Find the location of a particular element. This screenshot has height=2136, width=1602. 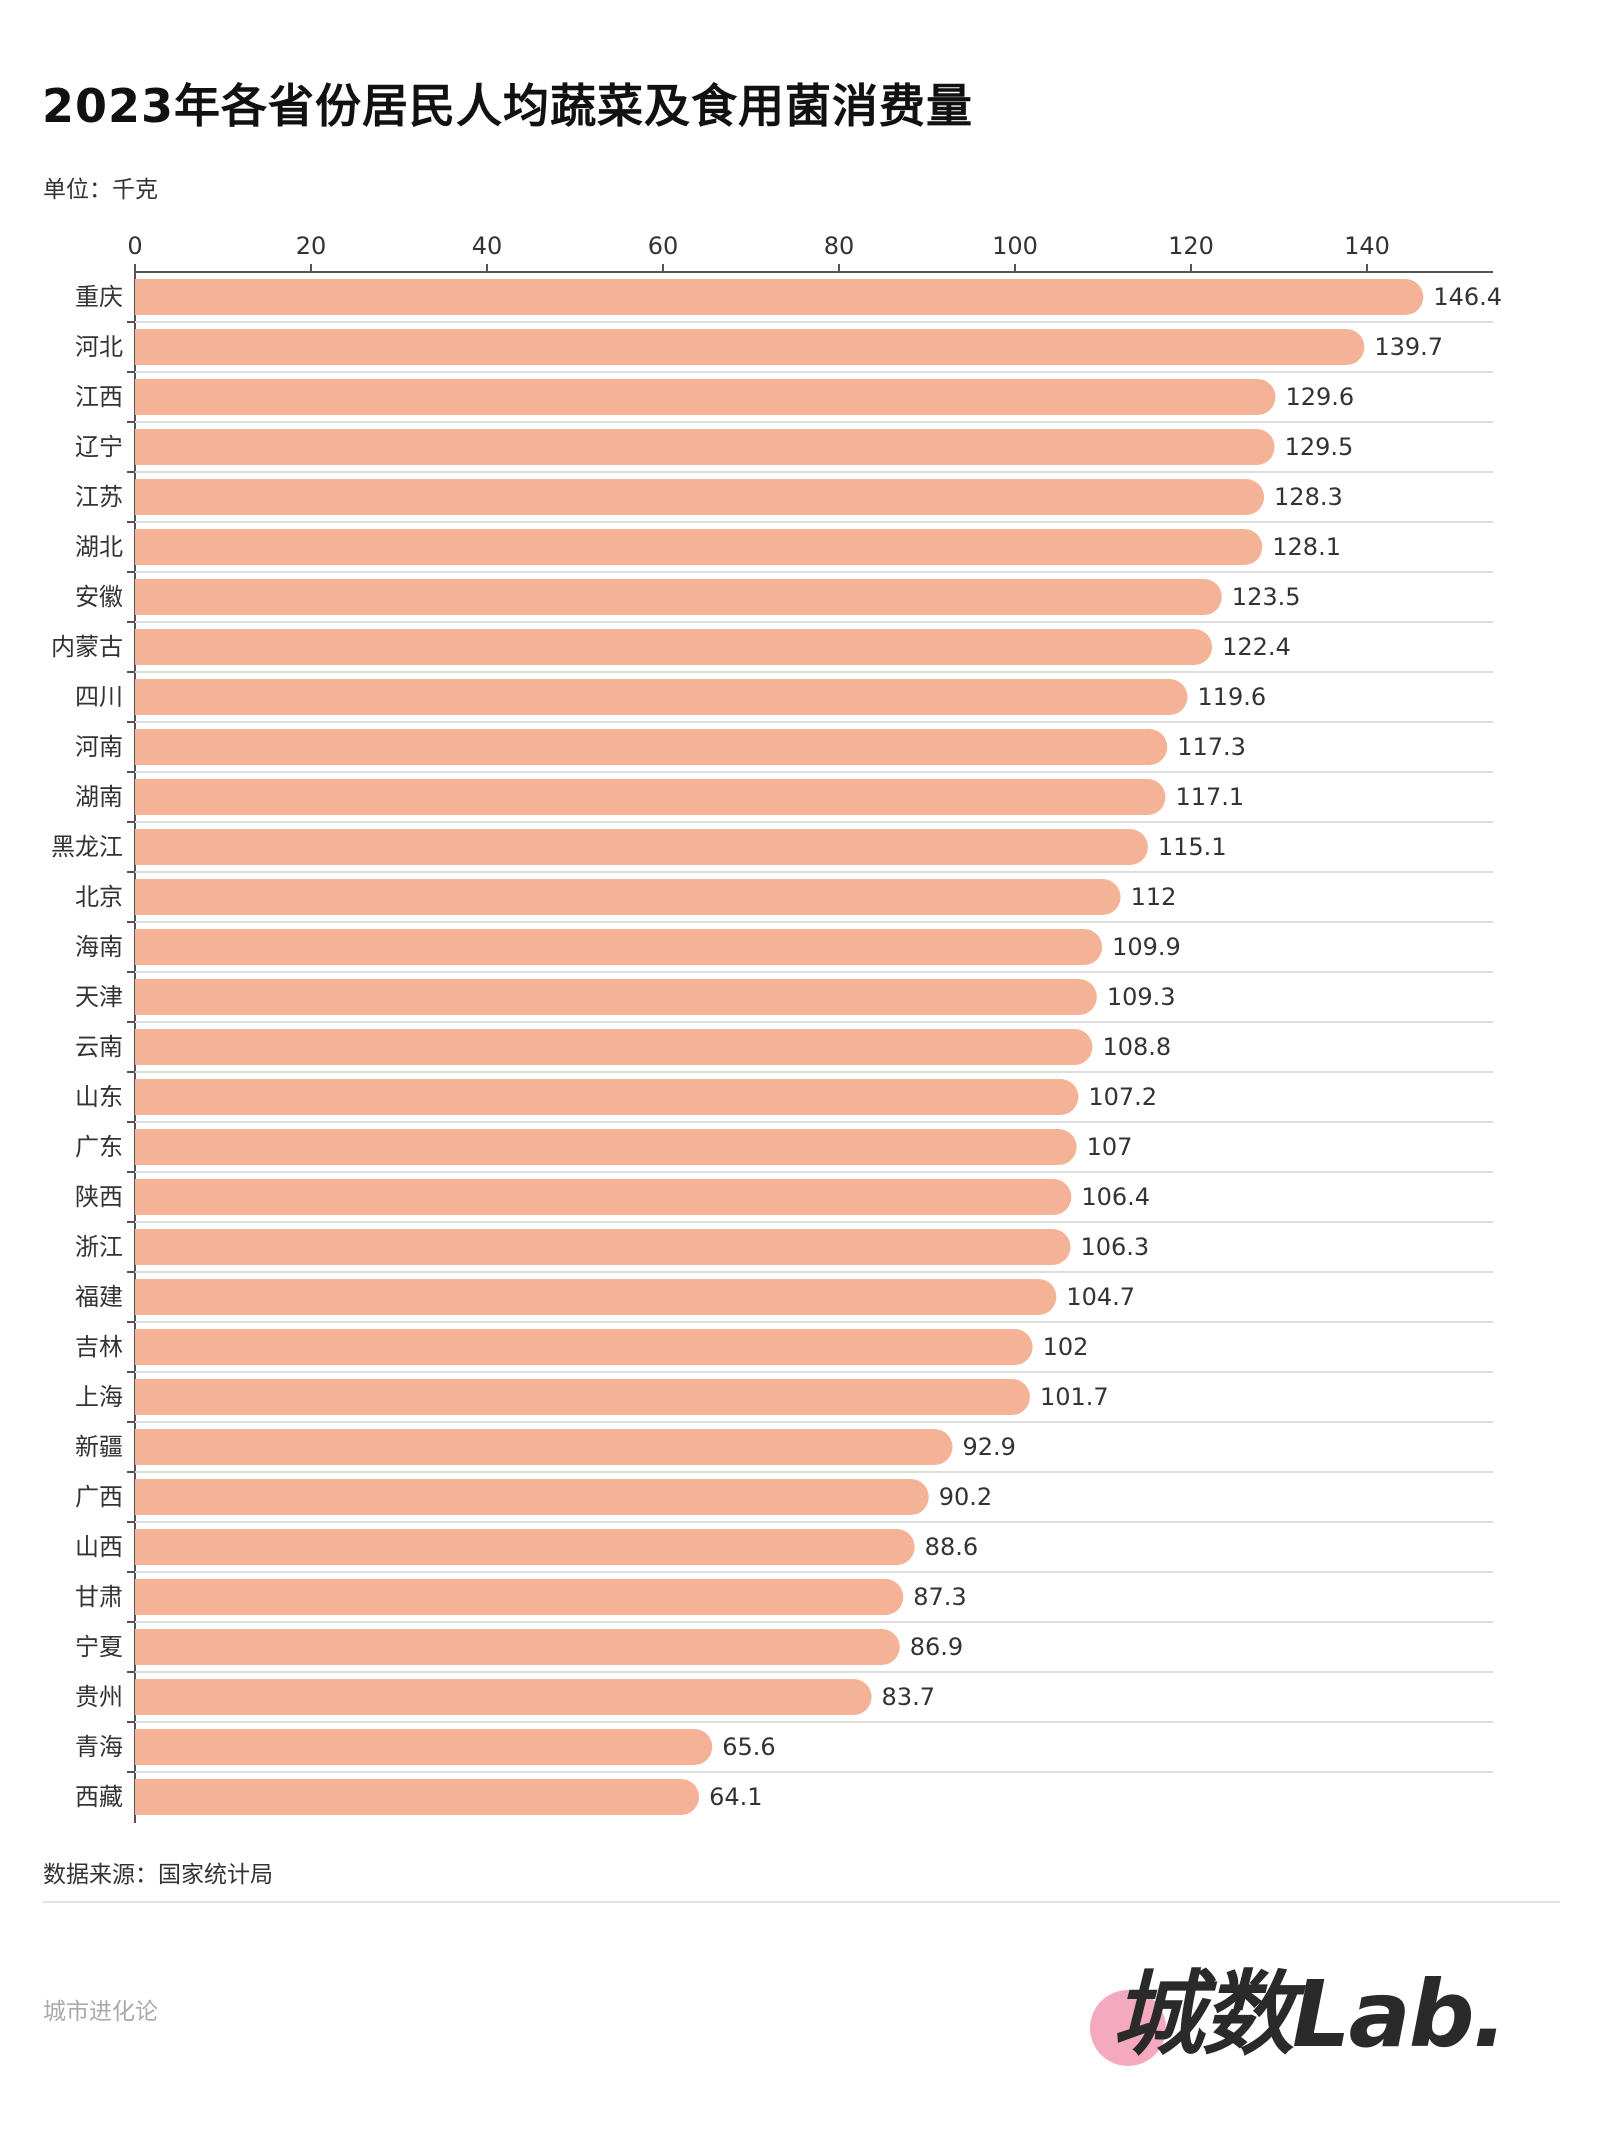

category-label: 四川 is located at coordinates (99, 697).